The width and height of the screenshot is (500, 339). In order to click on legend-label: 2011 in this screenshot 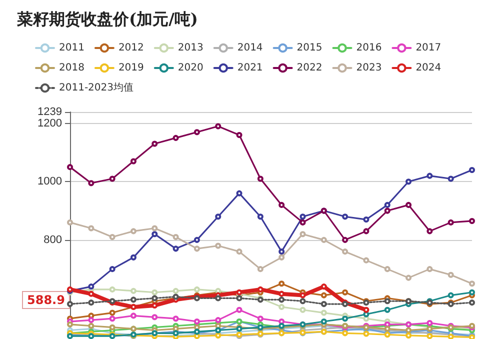, I will do `click(71, 48)`.